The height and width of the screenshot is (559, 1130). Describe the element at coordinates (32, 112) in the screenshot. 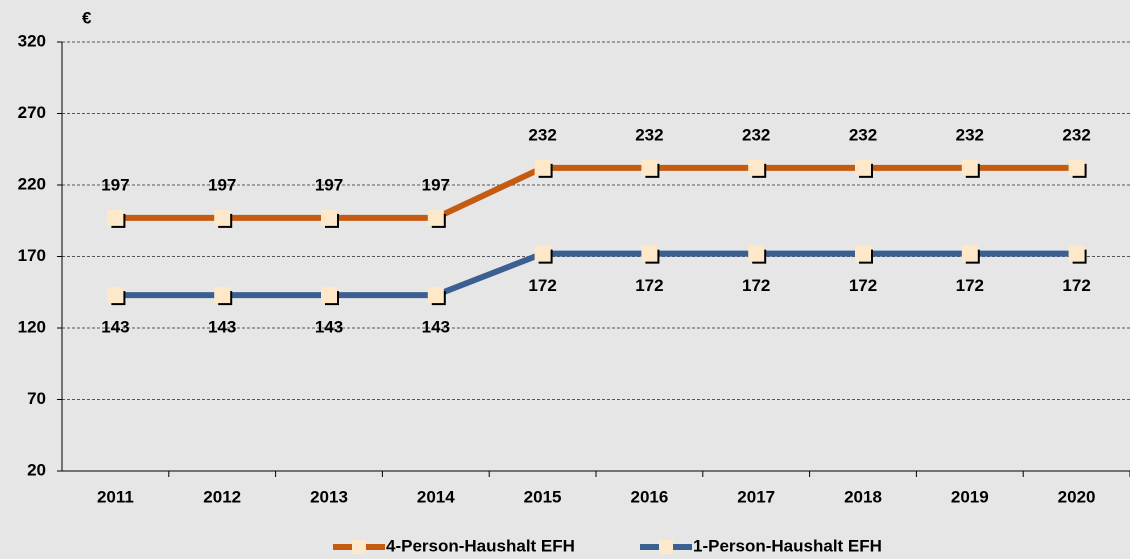

I see `y-tick-label: 270` at that location.